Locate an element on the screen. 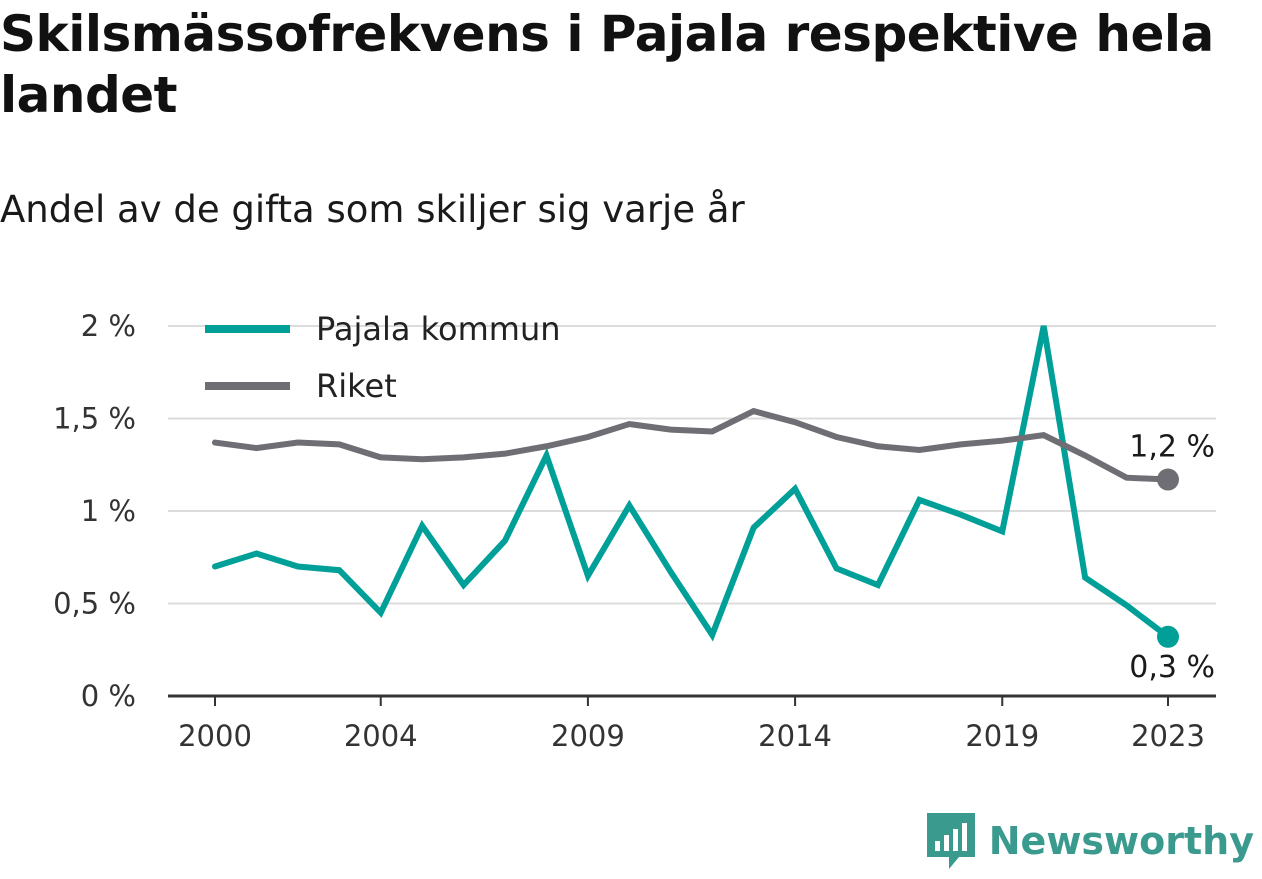  x-tick-label: 2000 is located at coordinates (215, 736).